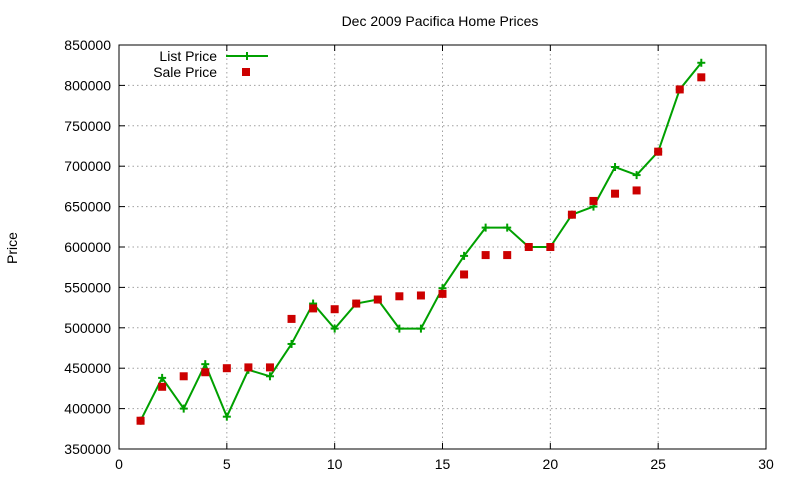  What do you see at coordinates (87, 247) in the screenshot?
I see `y-tick-label: 600000` at bounding box center [87, 247].